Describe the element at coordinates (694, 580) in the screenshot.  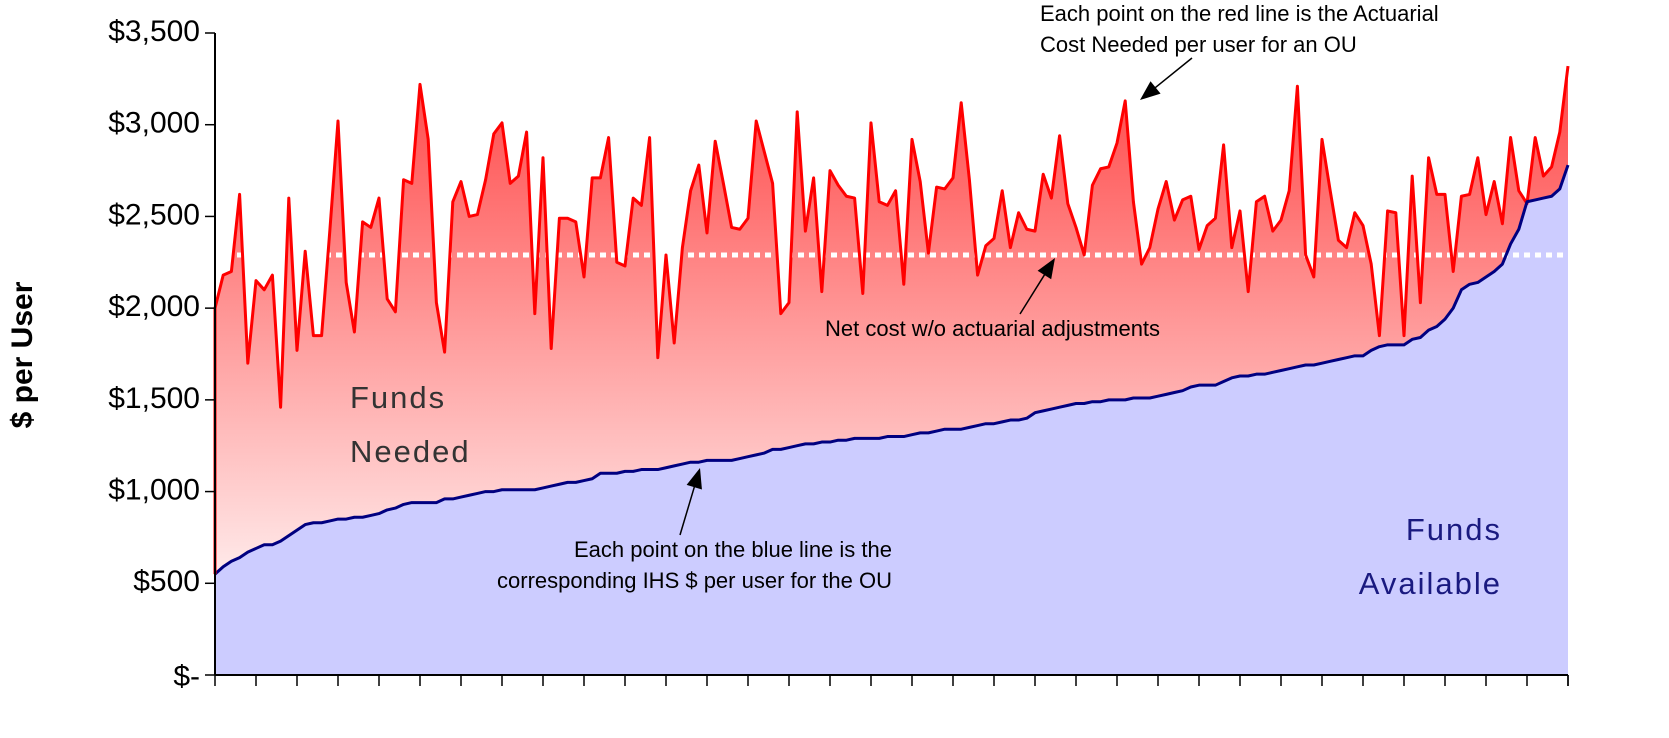
I see `annotation: corresponding IHS $ per user for the OU` at that location.